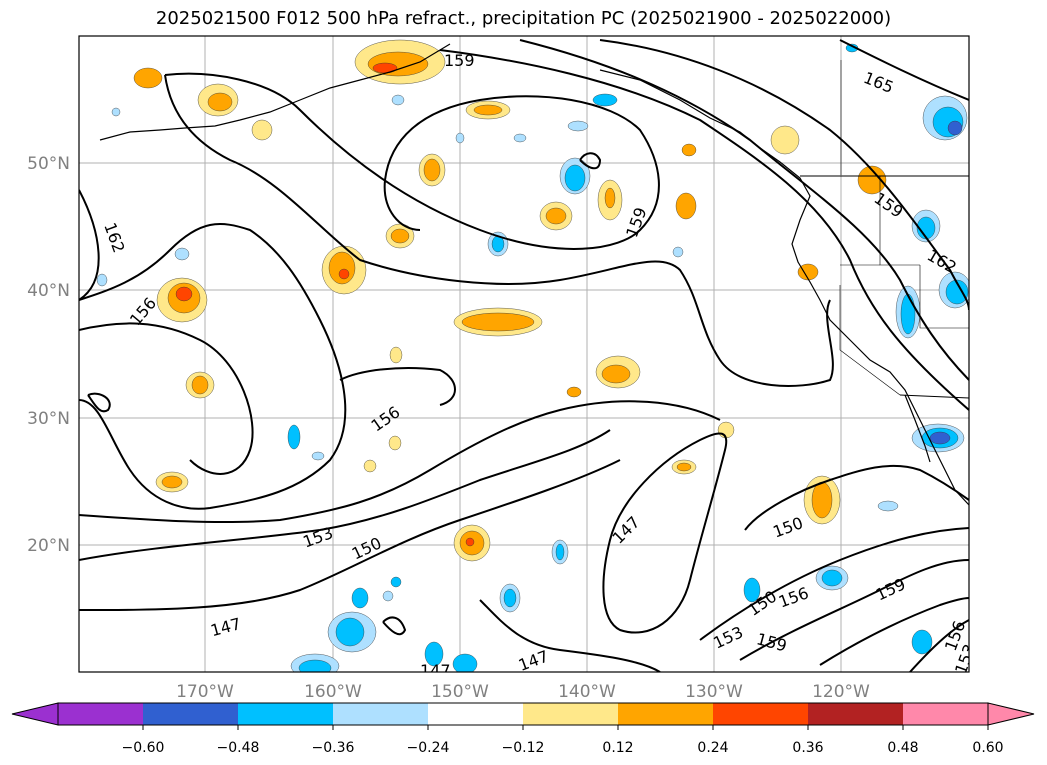 This screenshot has height=765, width=1047. I want to click on contour-156-corner, so click(939, 645).